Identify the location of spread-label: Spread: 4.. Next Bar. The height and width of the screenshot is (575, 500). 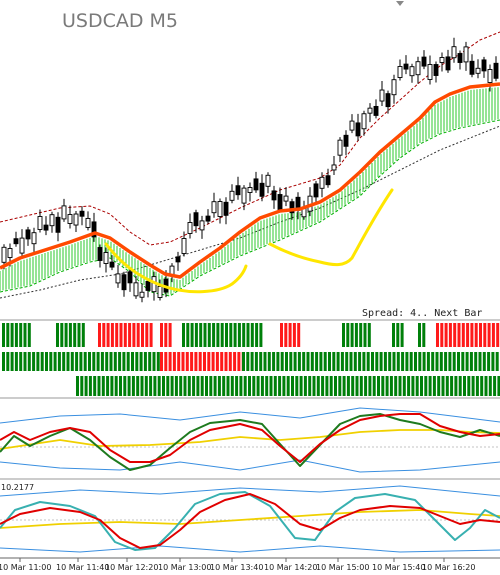
(422, 313).